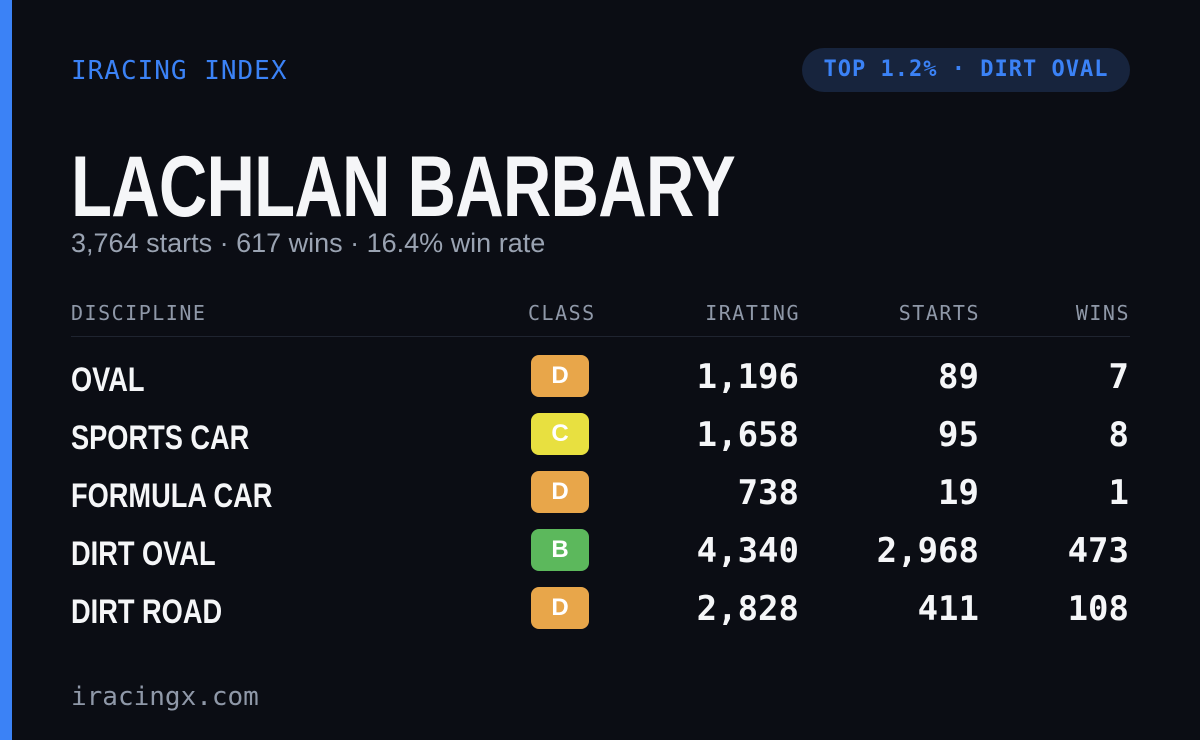 The image size is (1200, 740). Describe the element at coordinates (747, 609) in the screenshot. I see `irating: 2,828` at that location.